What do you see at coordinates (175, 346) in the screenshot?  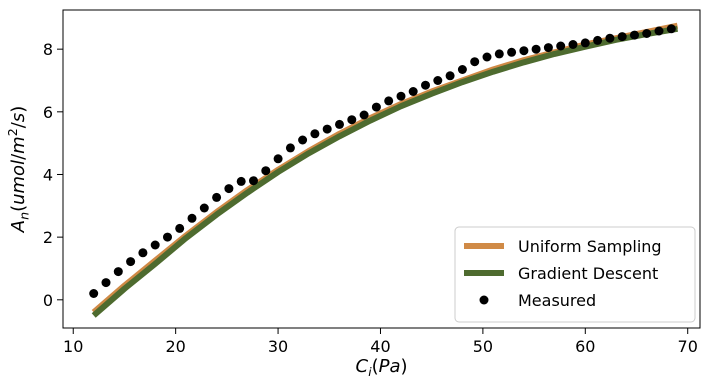 I see `x-tick-label: 20` at bounding box center [175, 346].